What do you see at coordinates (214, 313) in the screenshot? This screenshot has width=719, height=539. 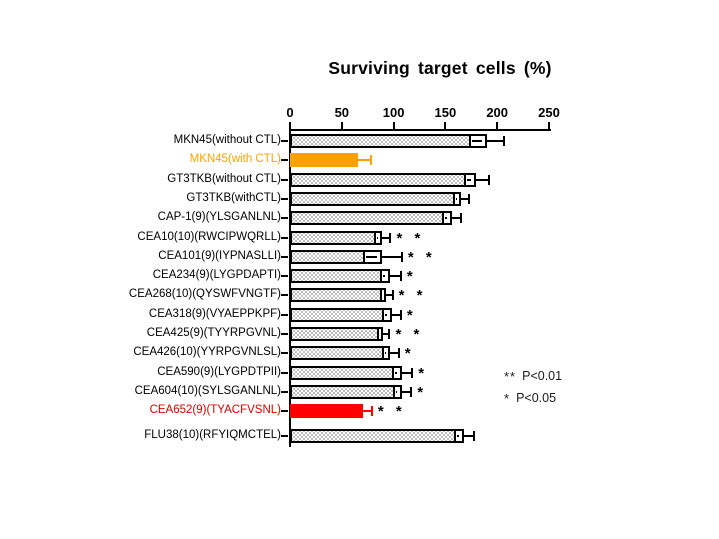 I see `bar-label: CEA318(9)(VYAEPPKPF)` at bounding box center [214, 313].